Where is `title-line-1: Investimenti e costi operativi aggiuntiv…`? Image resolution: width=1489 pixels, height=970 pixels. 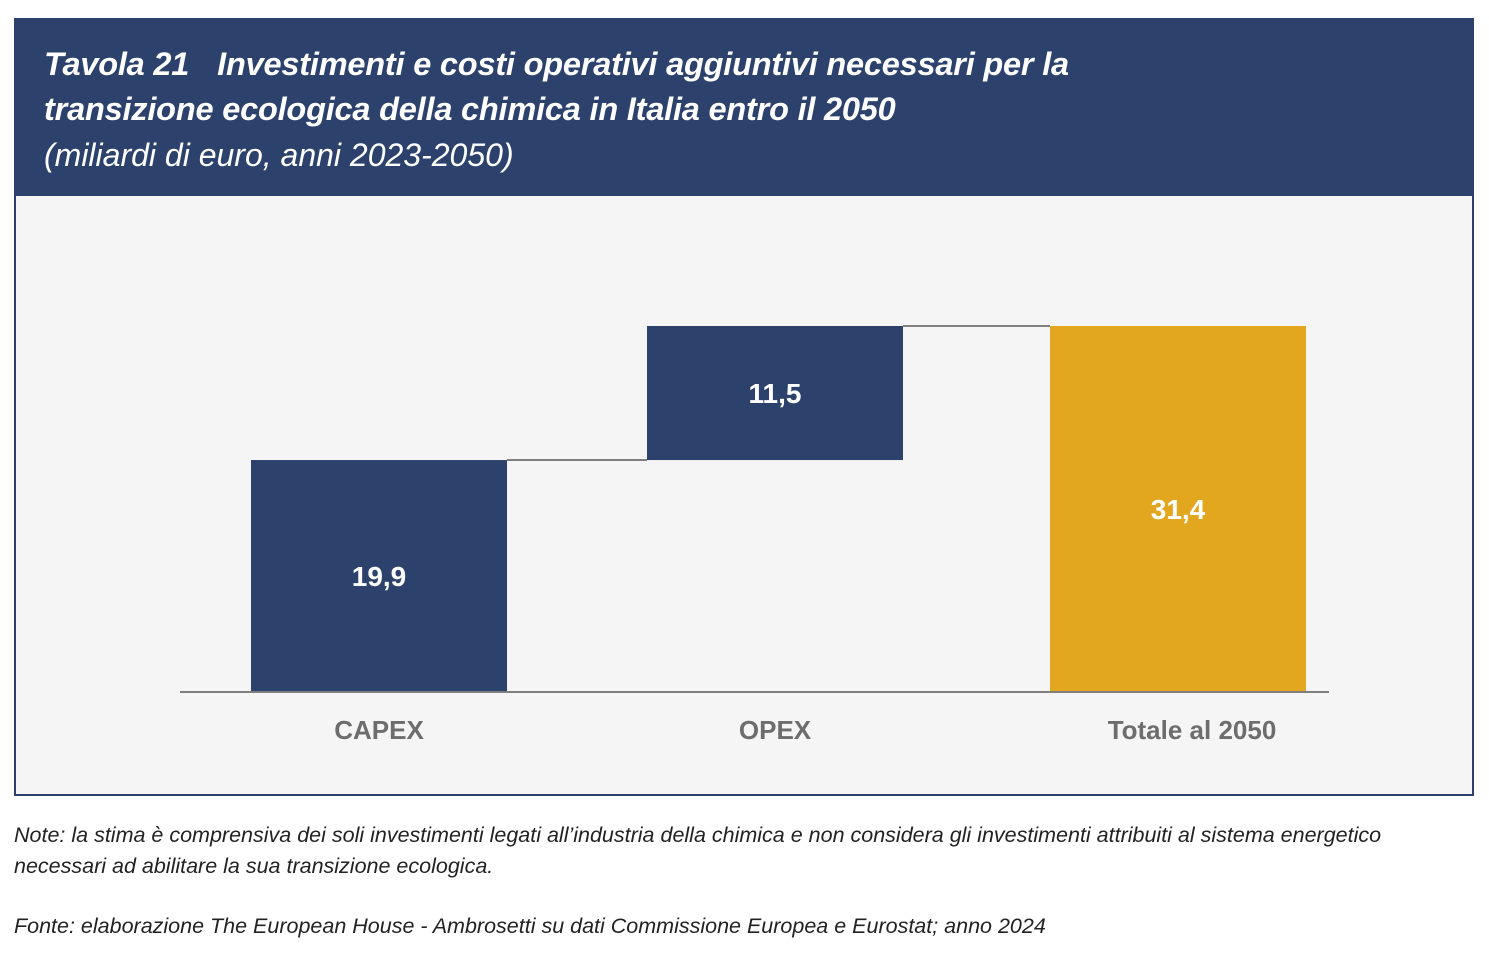
title-line-1: Investimenti e costi operativi aggiuntiv… is located at coordinates (643, 64).